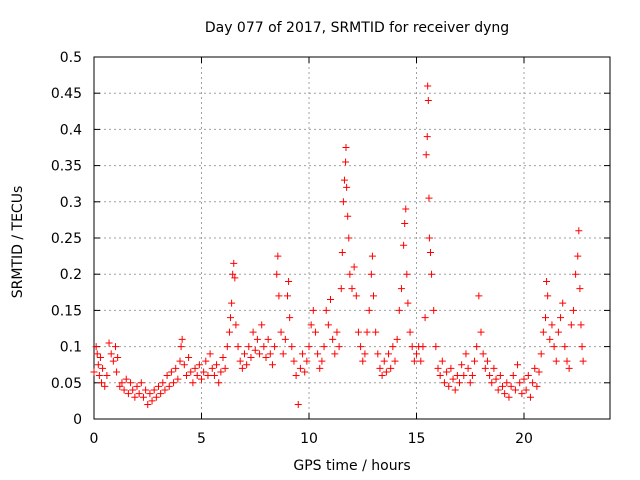 Image resolution: width=640 pixels, height=480 pixels. I want to click on y-tick-label: 0.3, so click(71, 203).